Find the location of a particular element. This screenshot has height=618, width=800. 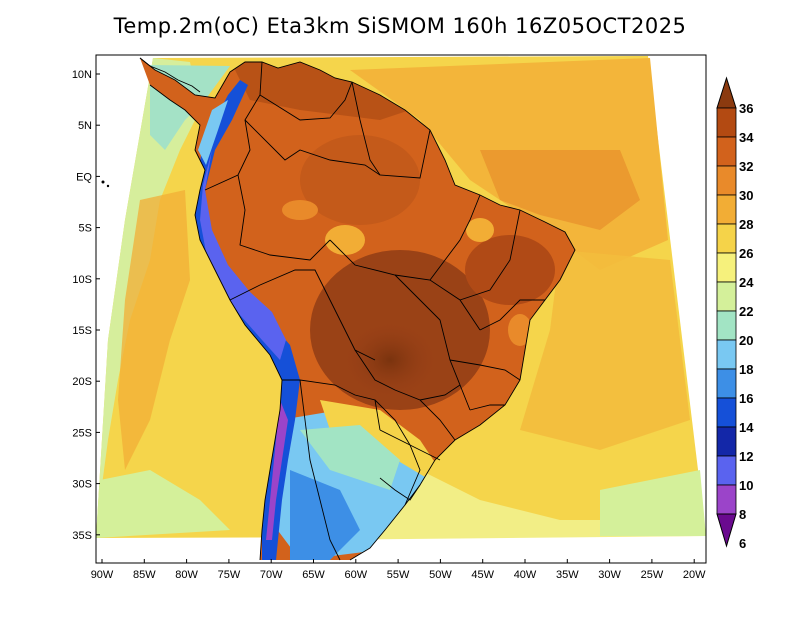

lat-tick-label: 20S is located at coordinates (82, 382).